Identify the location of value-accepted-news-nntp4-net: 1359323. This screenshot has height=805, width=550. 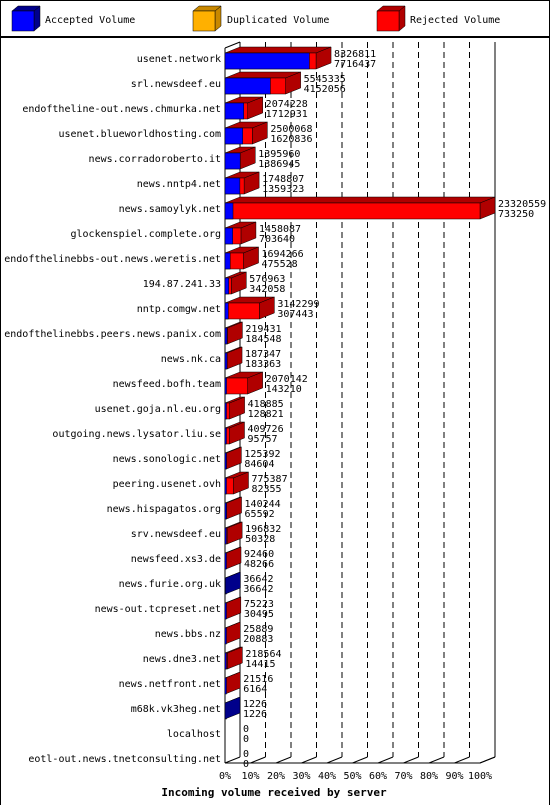
(283, 189).